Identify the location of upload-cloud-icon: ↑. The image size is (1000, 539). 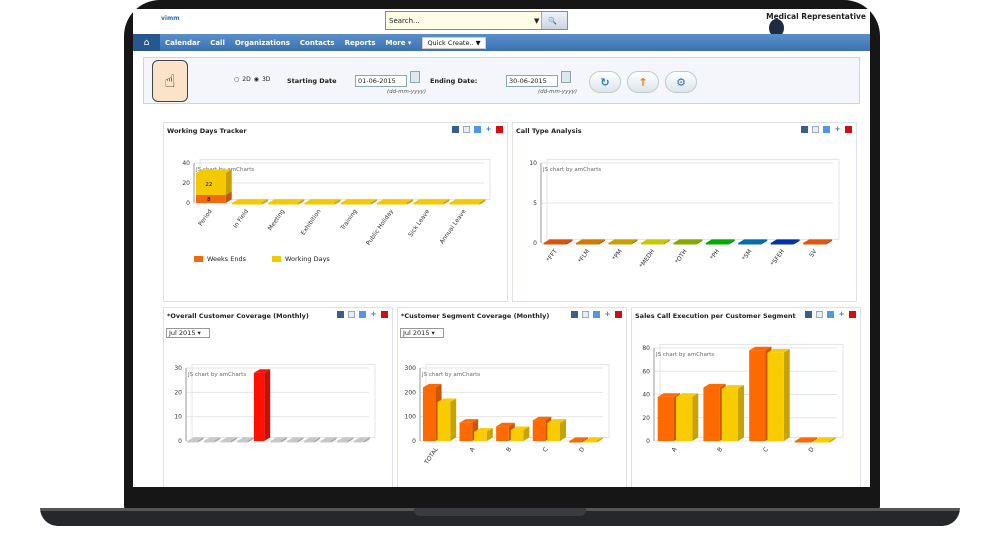
(643, 82).